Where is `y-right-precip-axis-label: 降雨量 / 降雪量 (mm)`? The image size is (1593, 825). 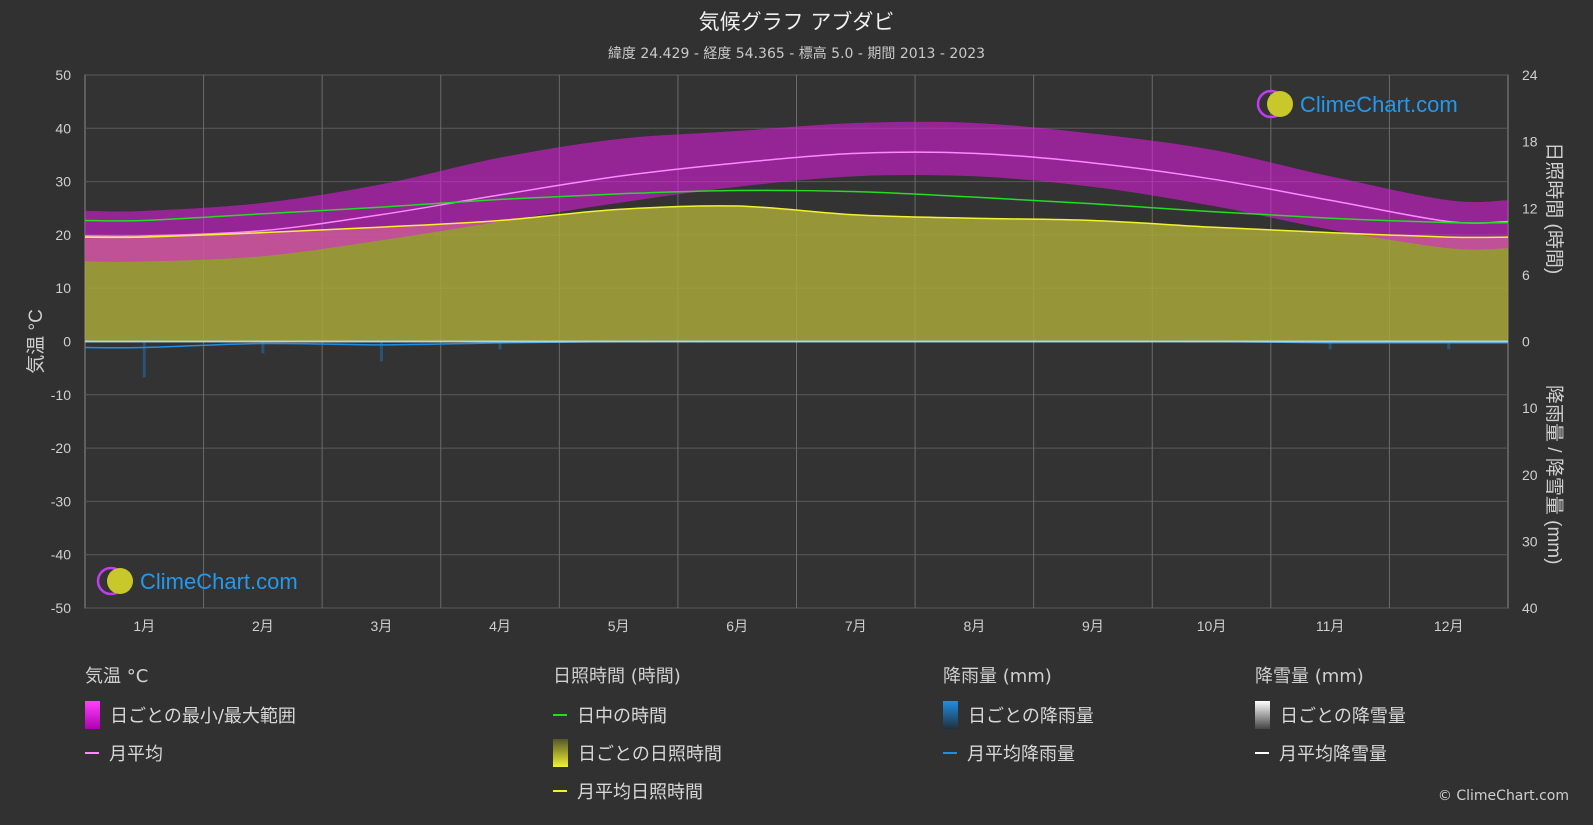
y-right-precip-axis-label: 降雨量 / 降雪量 (mm) is located at coordinates (1554, 474).